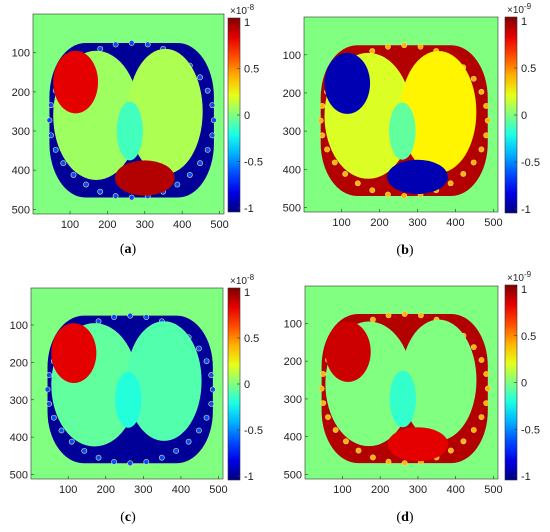  What do you see at coordinates (21, 171) in the screenshot?
I see `y-tick-label: 400` at bounding box center [21, 171].